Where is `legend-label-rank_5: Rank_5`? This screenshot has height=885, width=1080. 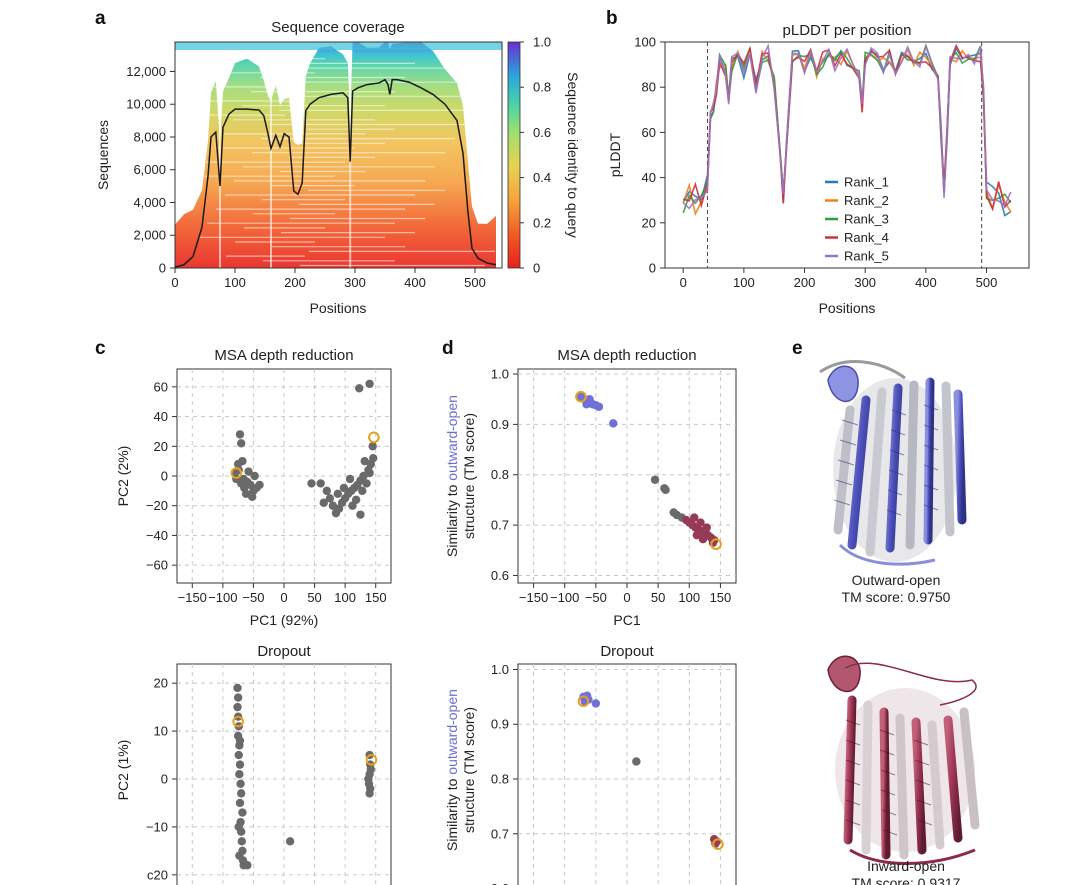 legend-label-rank_5: Rank_5 is located at coordinates (866, 256).